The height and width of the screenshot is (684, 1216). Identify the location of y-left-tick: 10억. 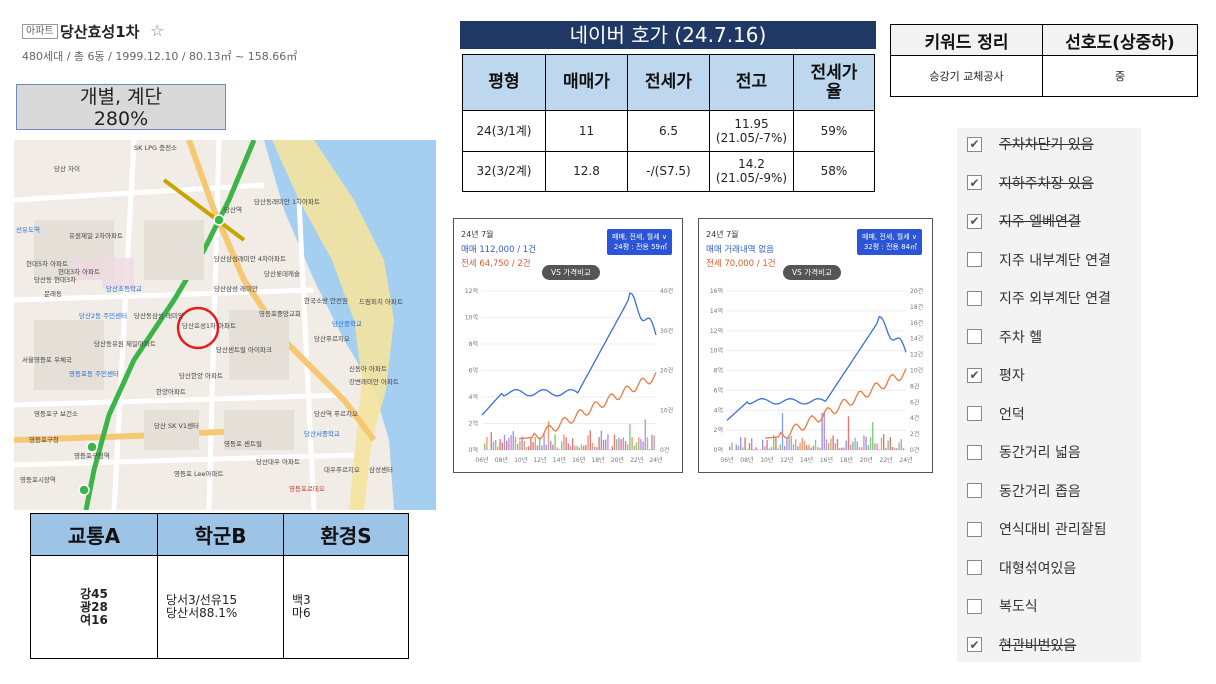
(716, 351).